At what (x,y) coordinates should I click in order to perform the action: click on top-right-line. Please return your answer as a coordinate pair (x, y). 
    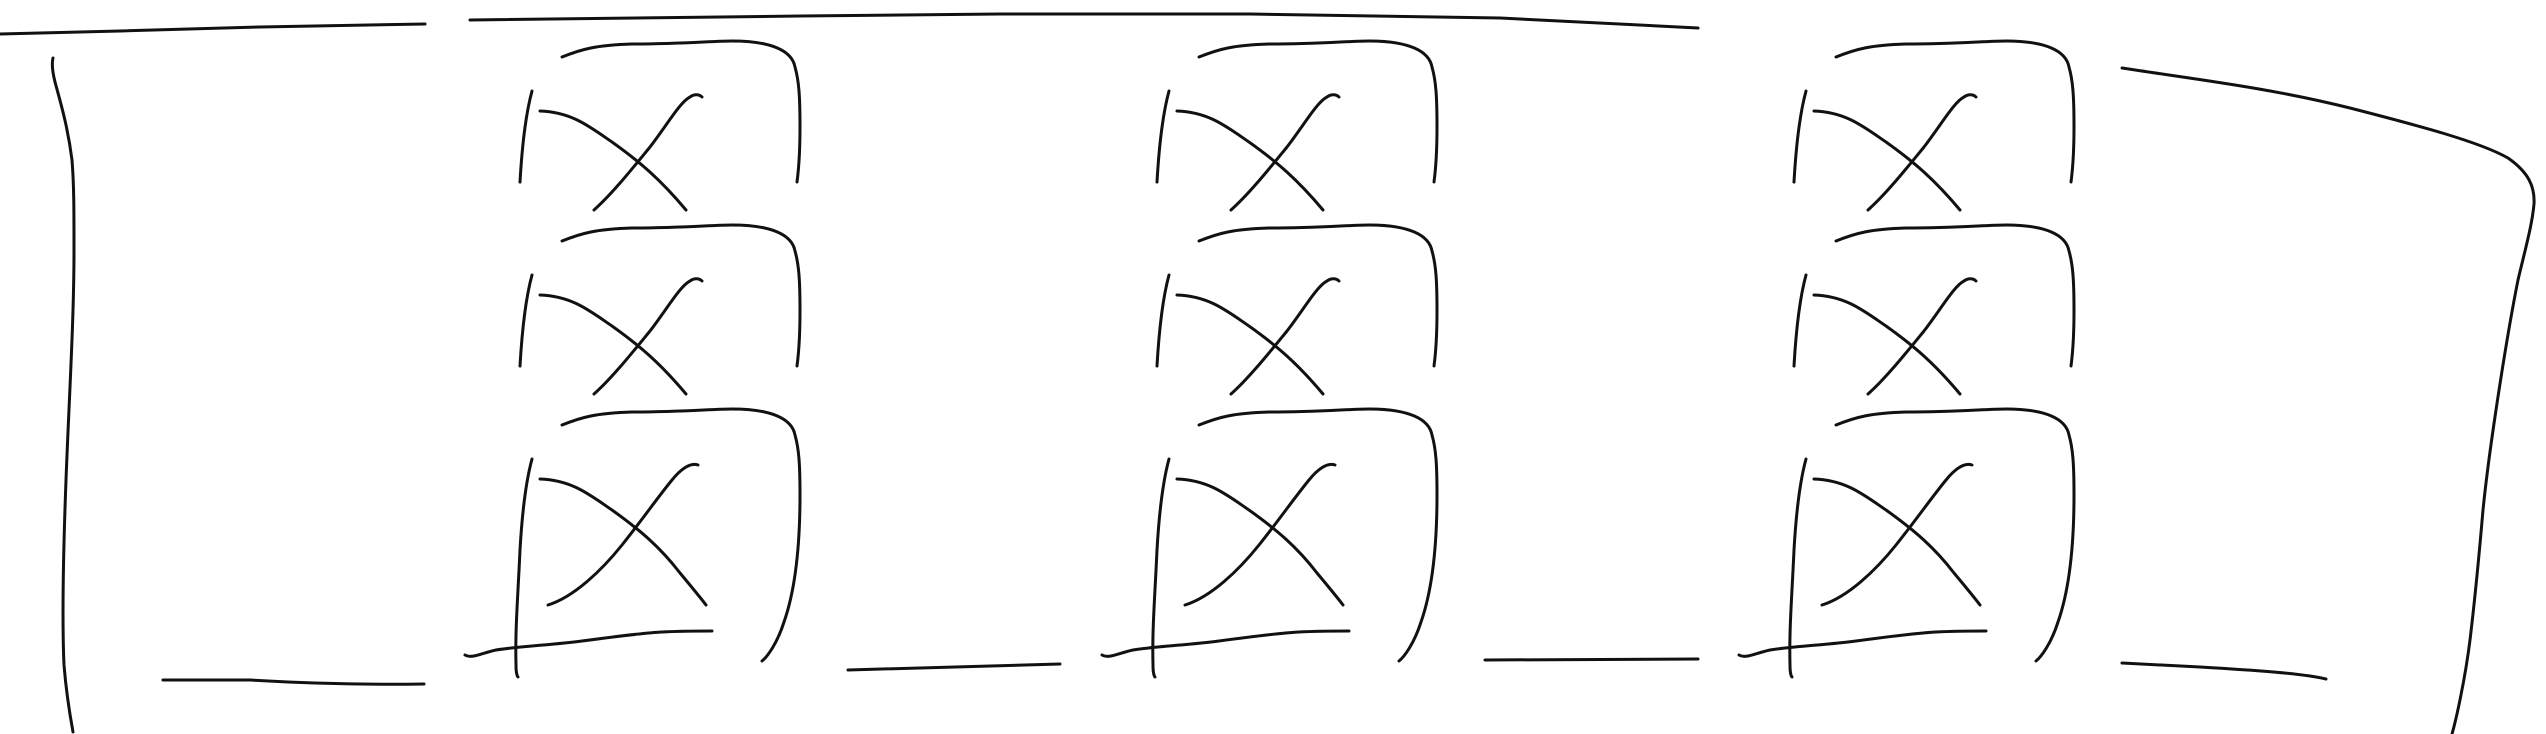
    Looking at the image, I should click on (1084, 21).